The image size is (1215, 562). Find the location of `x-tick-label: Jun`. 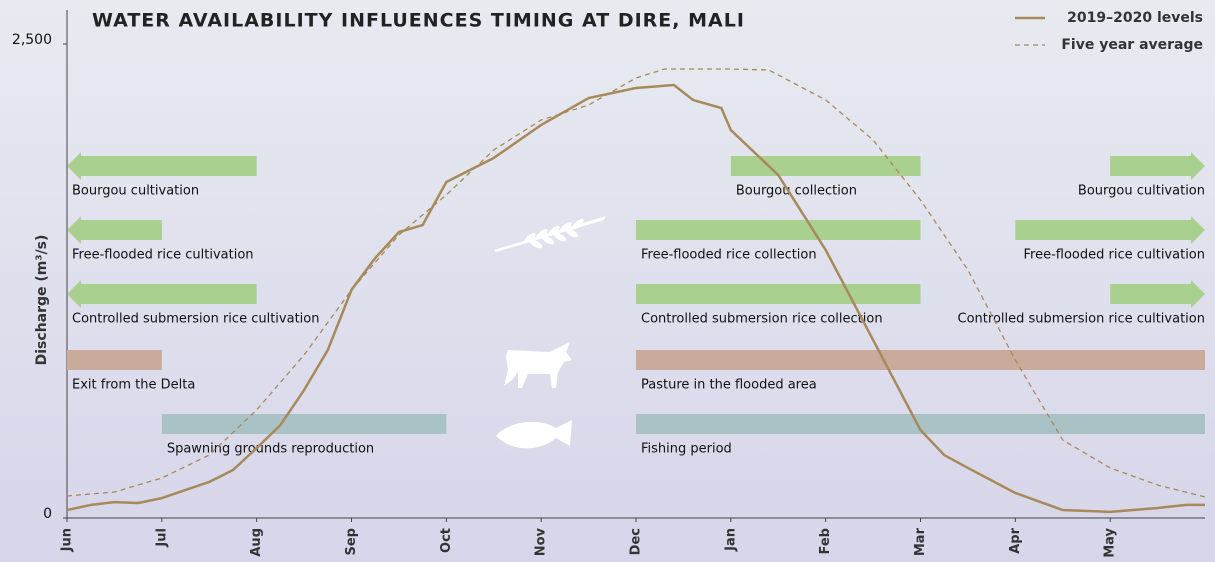

x-tick-label: Jun is located at coordinates (67, 540).